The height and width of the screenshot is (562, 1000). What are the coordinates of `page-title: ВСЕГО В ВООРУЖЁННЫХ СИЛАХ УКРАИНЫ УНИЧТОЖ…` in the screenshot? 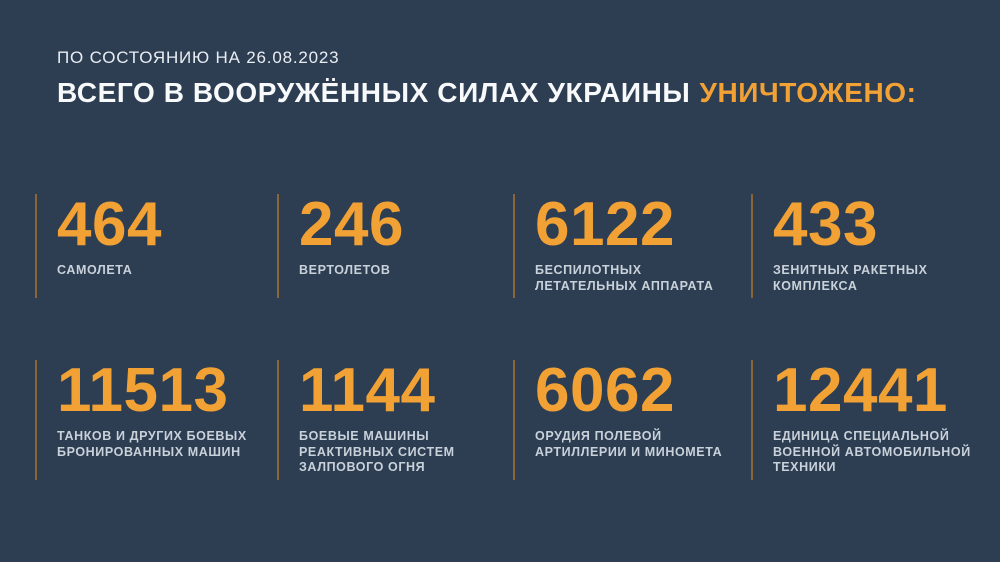 It's located at (508, 93).